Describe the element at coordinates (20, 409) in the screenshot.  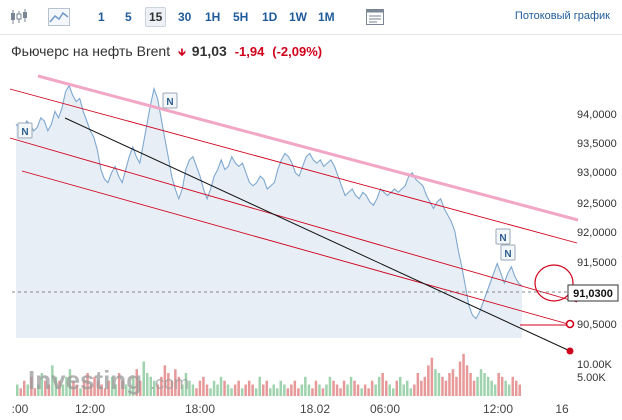
I see `x-tick-label: :00` at that location.